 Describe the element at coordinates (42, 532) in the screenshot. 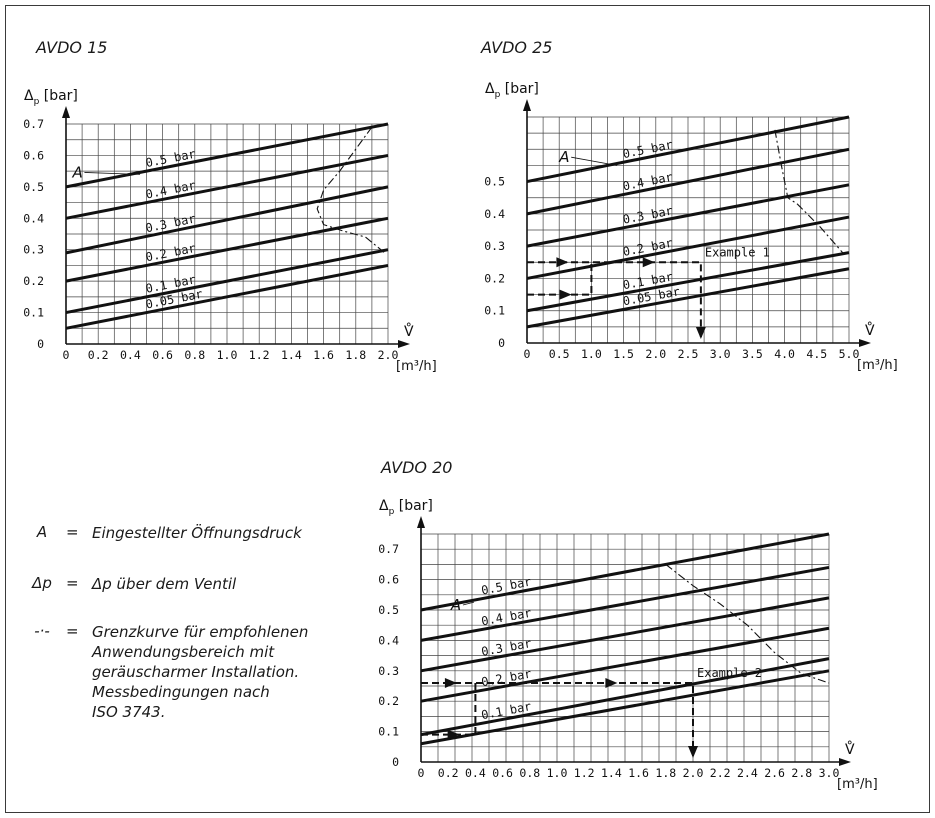

I see `legend-symbol: A` at that location.